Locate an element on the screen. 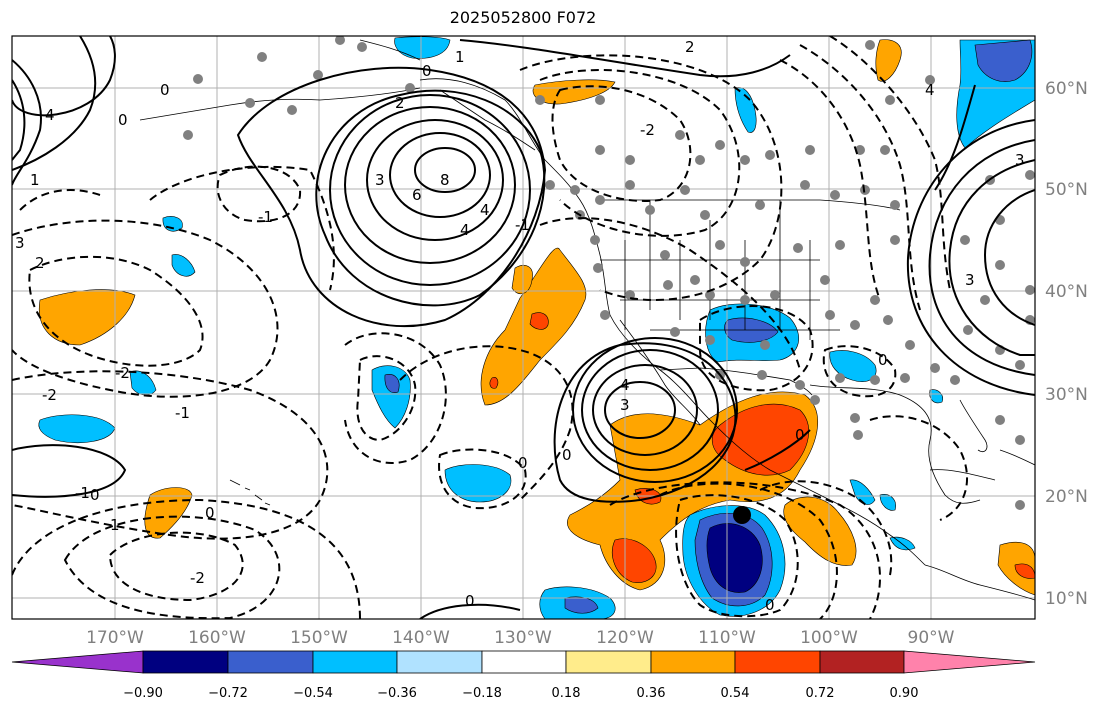  colorbar-tick-label: 0.36 is located at coordinates (651, 693).